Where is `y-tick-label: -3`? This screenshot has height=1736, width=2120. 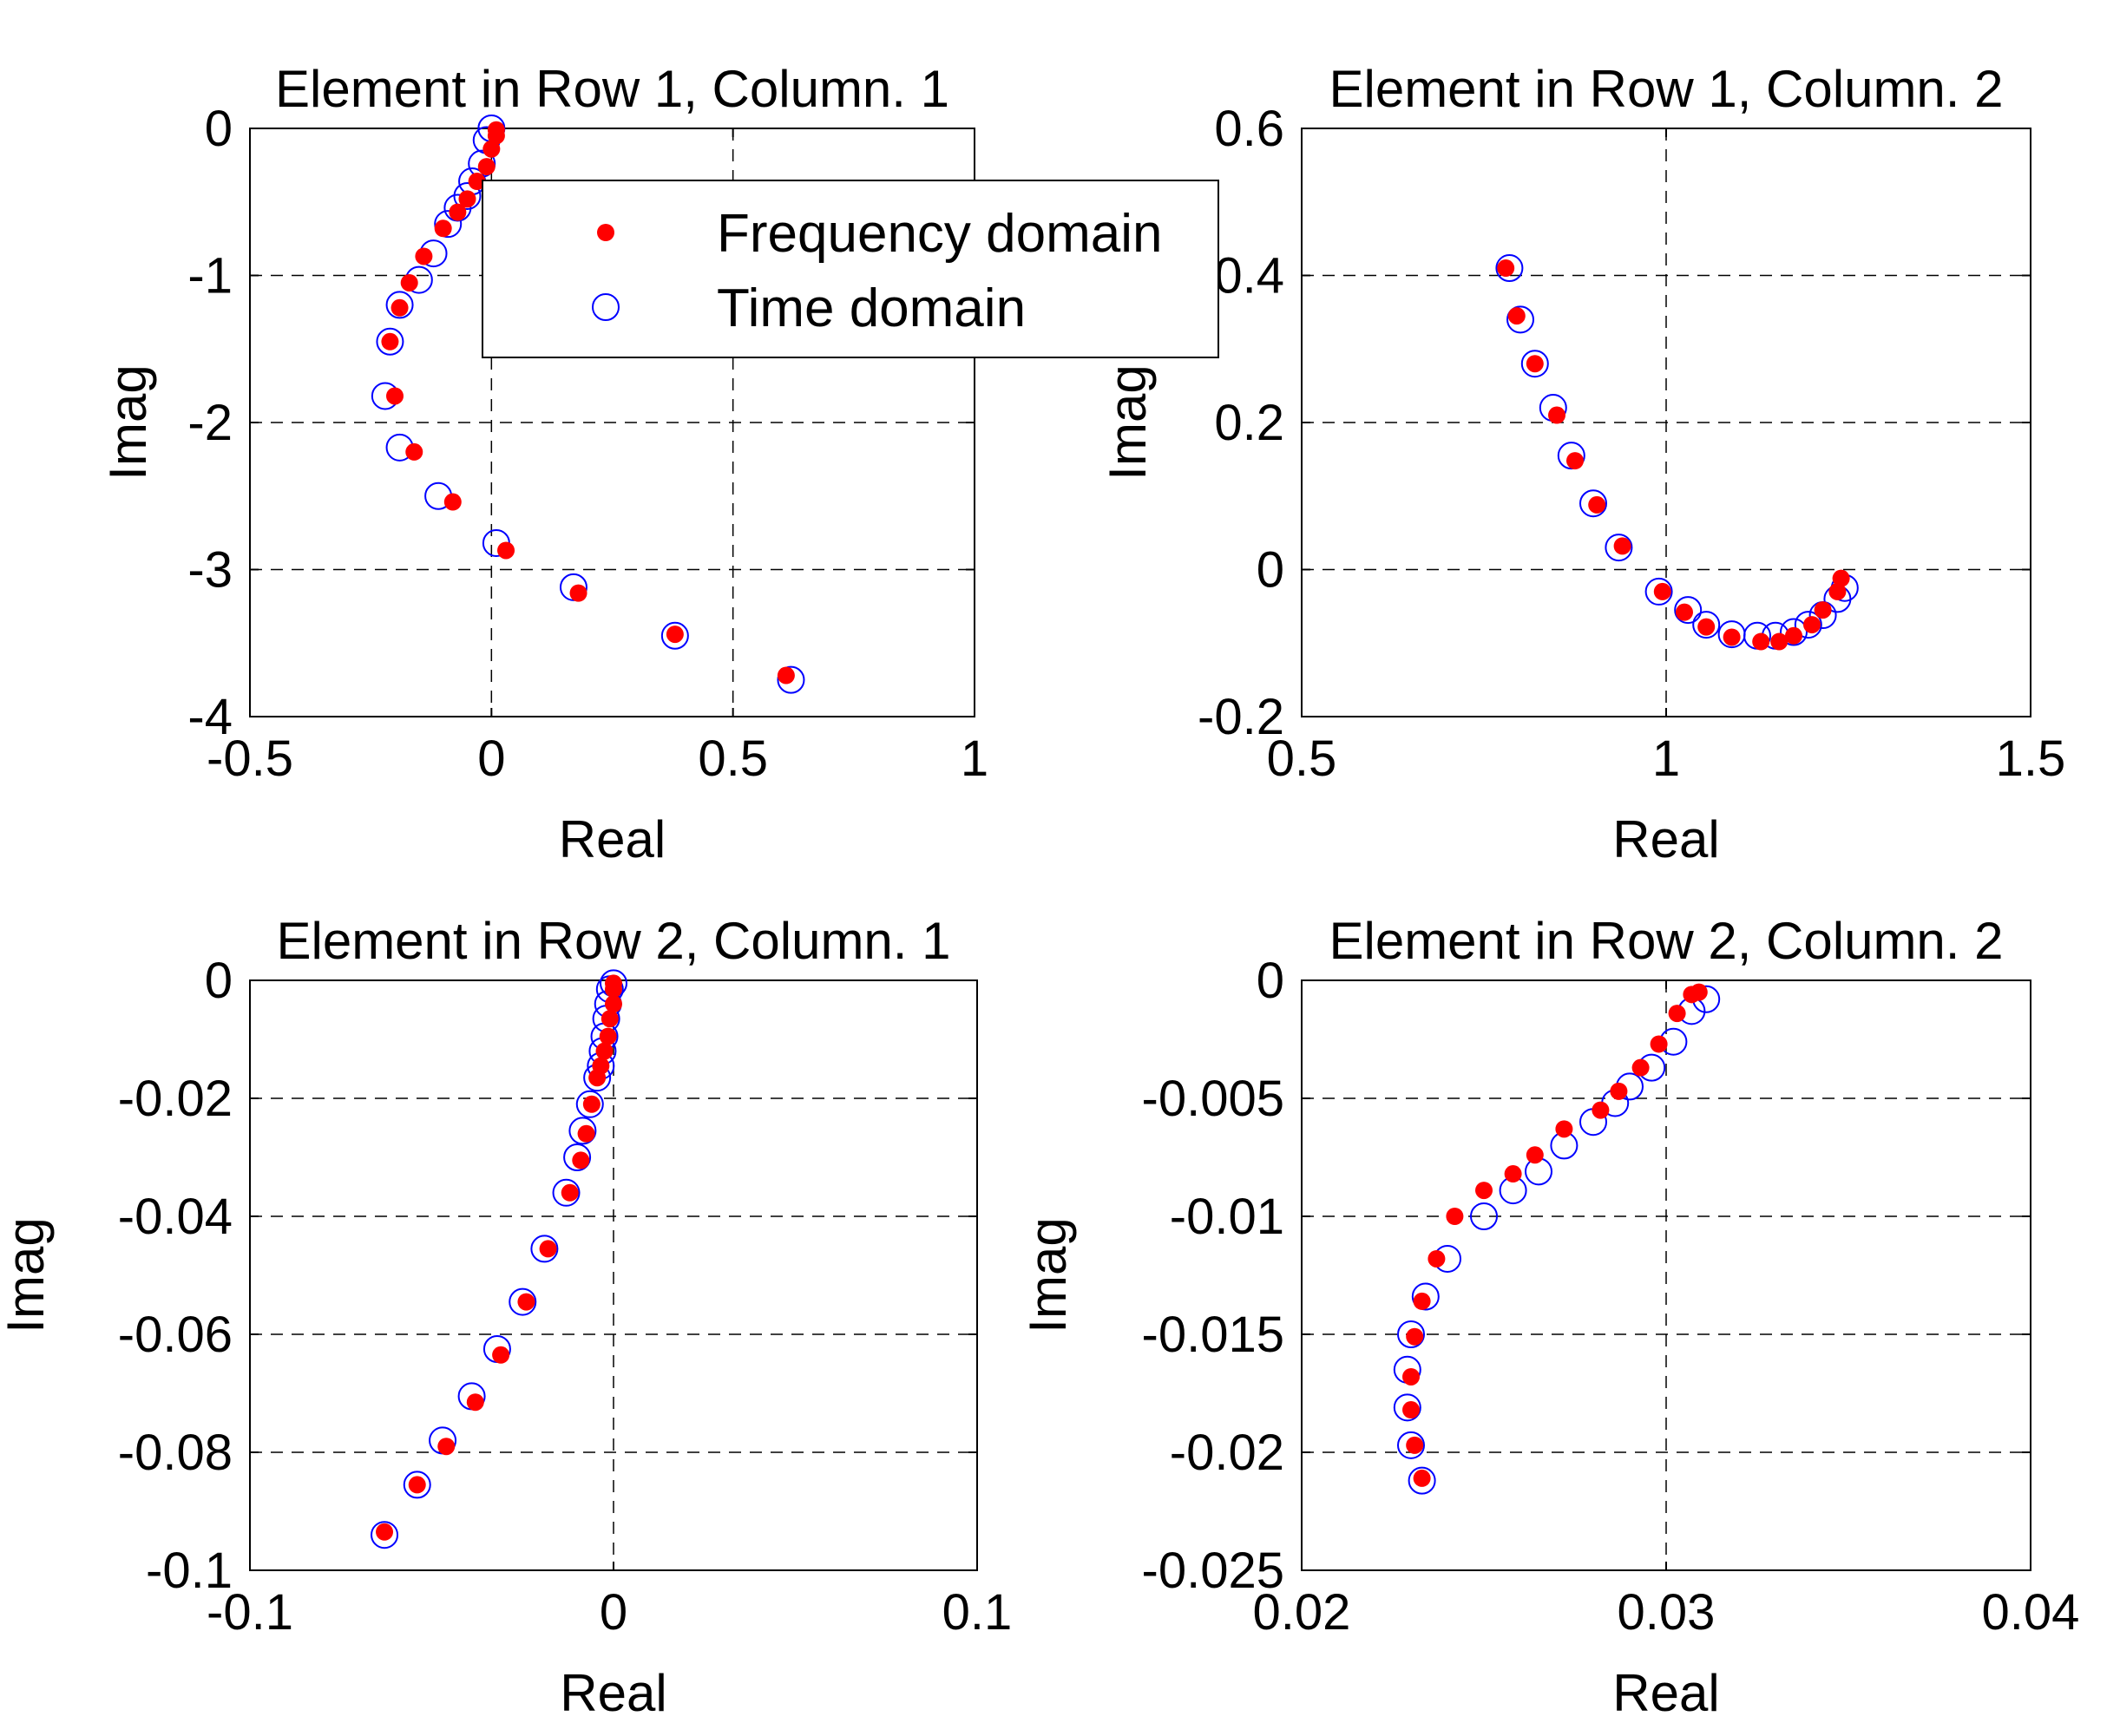
y-tick-label: -3 is located at coordinates (210, 571).